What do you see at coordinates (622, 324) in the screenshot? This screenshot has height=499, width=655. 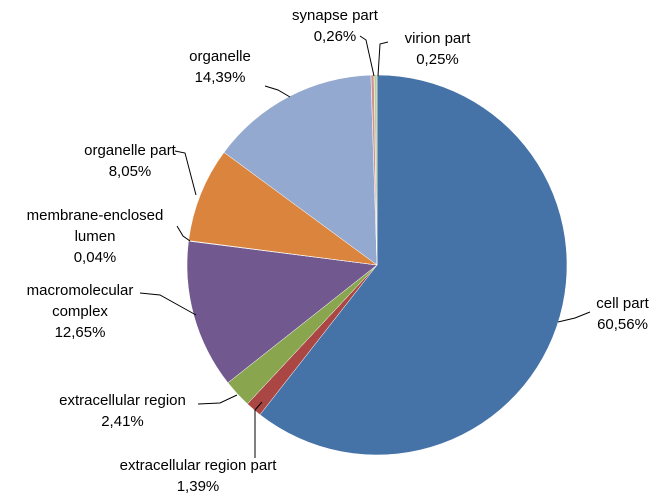 I see `value-label: 60,56%` at bounding box center [622, 324].